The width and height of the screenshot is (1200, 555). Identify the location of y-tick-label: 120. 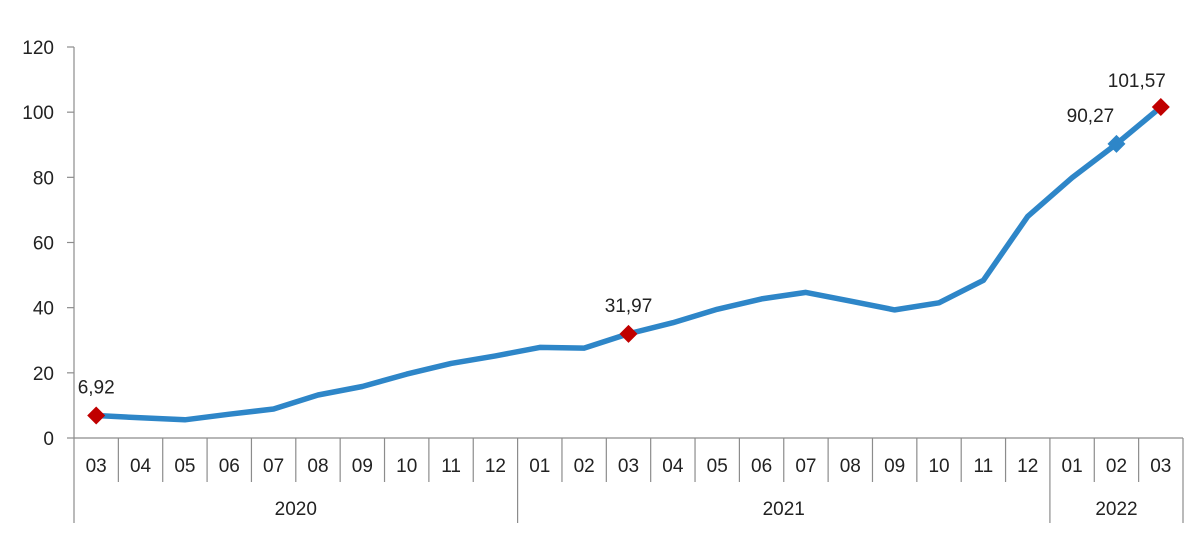
(38, 48).